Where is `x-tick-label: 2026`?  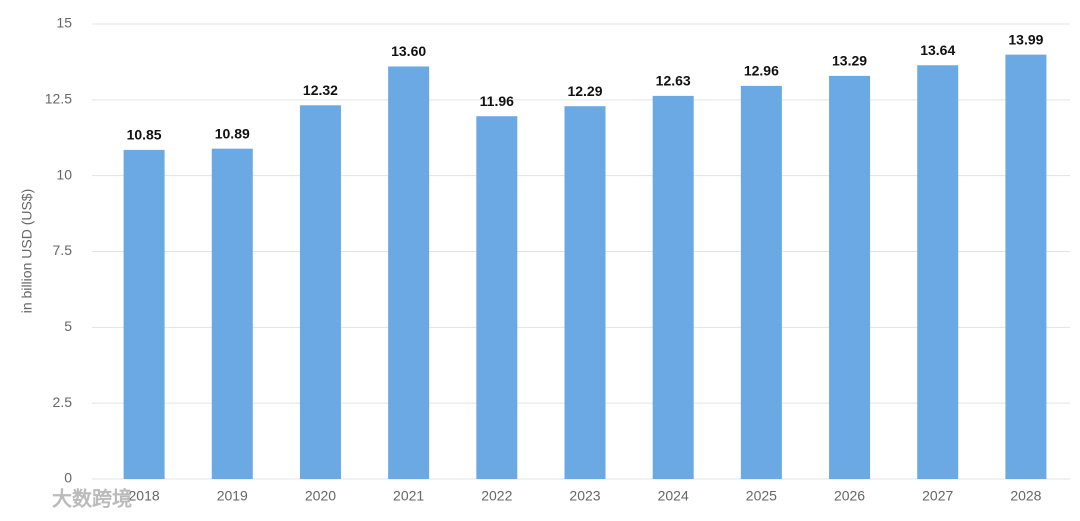
x-tick-label: 2026 is located at coordinates (849, 496).